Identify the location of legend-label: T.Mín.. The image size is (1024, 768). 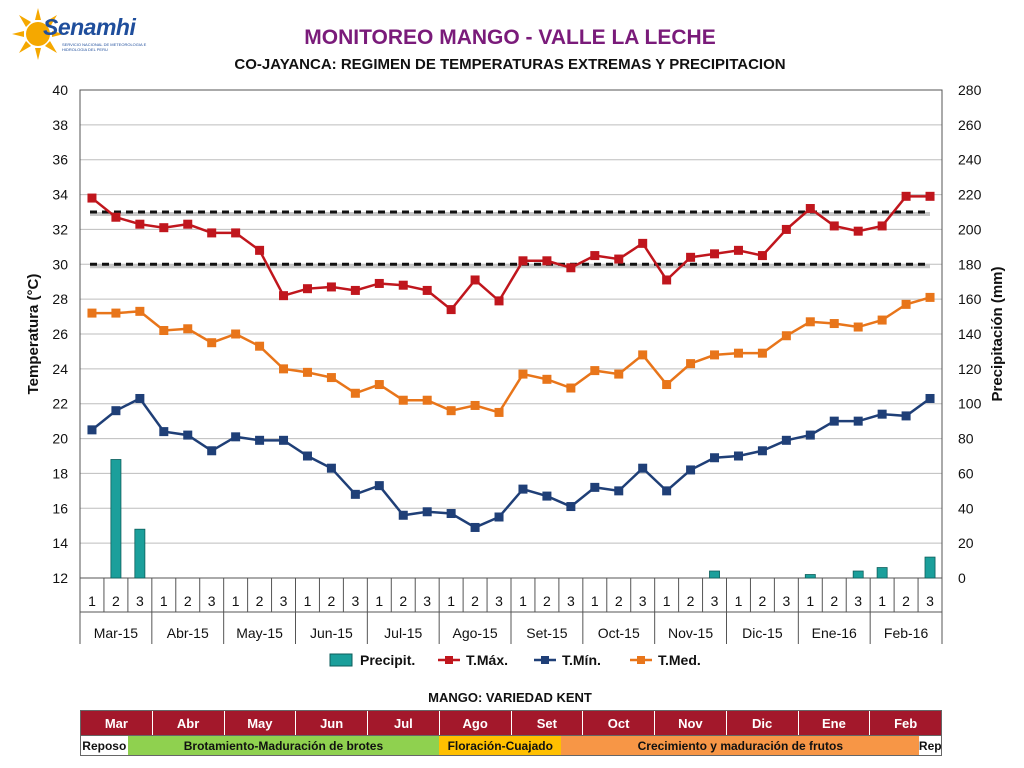
(581, 660).